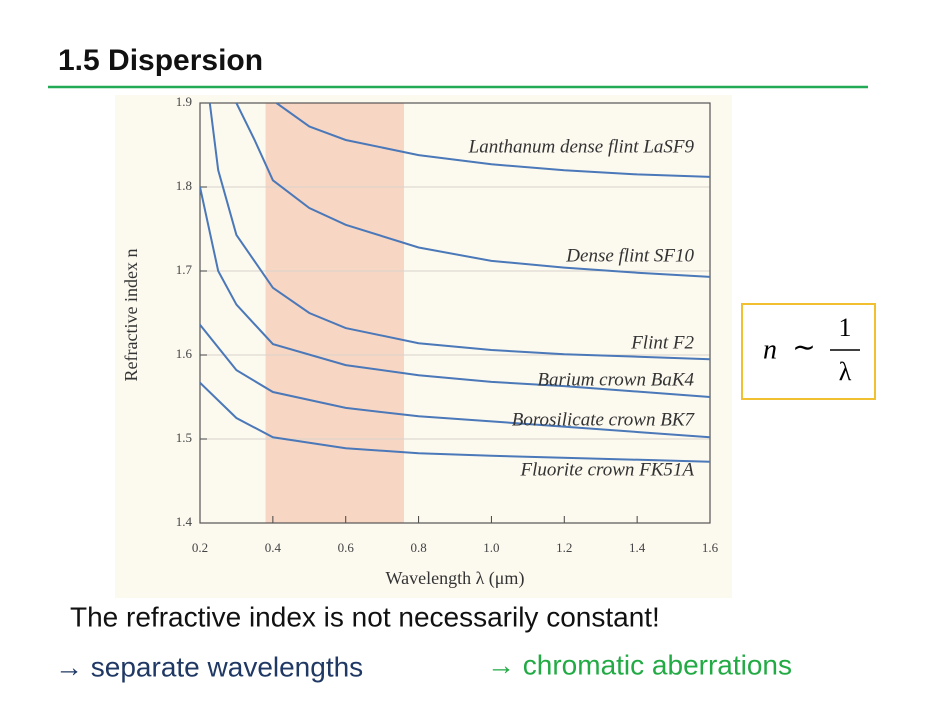 This screenshot has height=721, width=950. What do you see at coordinates (160, 60) in the screenshot?
I see `slide-title: 1.5 Dispersion` at bounding box center [160, 60].